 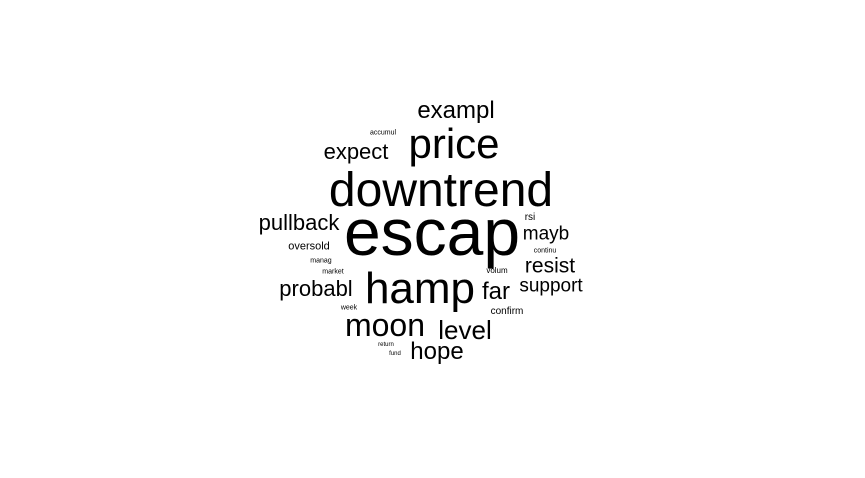 What do you see at coordinates (385, 325) in the screenshot?
I see `word-moon: moon` at bounding box center [385, 325].